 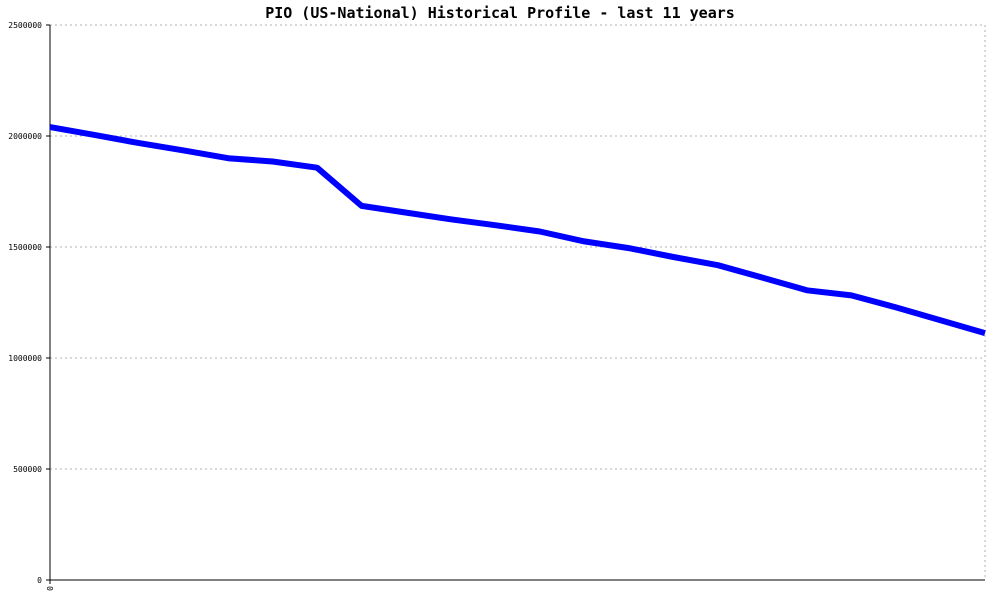 I want to click on x-tick-label: 0, so click(x=50, y=588).